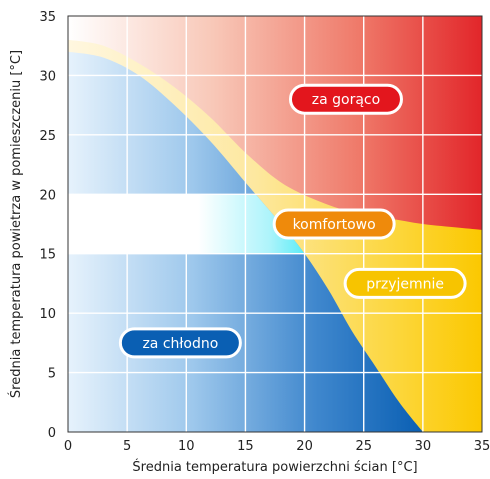 The image size is (490, 479). What do you see at coordinates (482, 446) in the screenshot?
I see `x-tick-label: 35` at bounding box center [482, 446].